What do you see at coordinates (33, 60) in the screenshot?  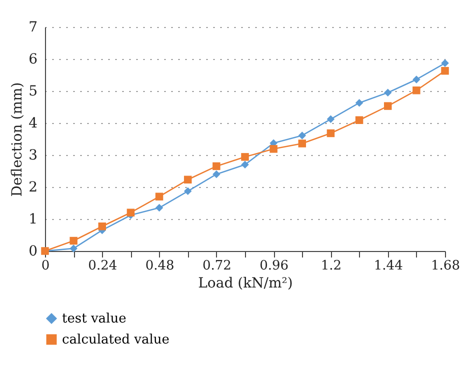 I see `y-tick-label: 6` at bounding box center [33, 60].